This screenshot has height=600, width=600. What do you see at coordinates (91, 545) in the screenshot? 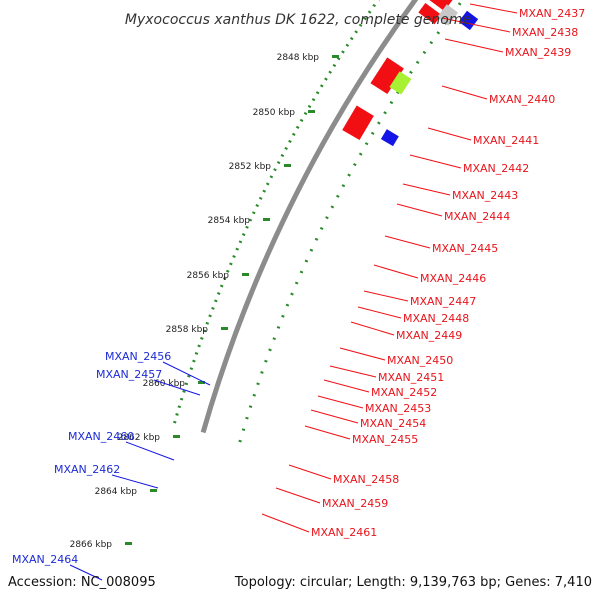
I see `kbp-tick-label: 2866 kbp` at bounding box center [91, 545].